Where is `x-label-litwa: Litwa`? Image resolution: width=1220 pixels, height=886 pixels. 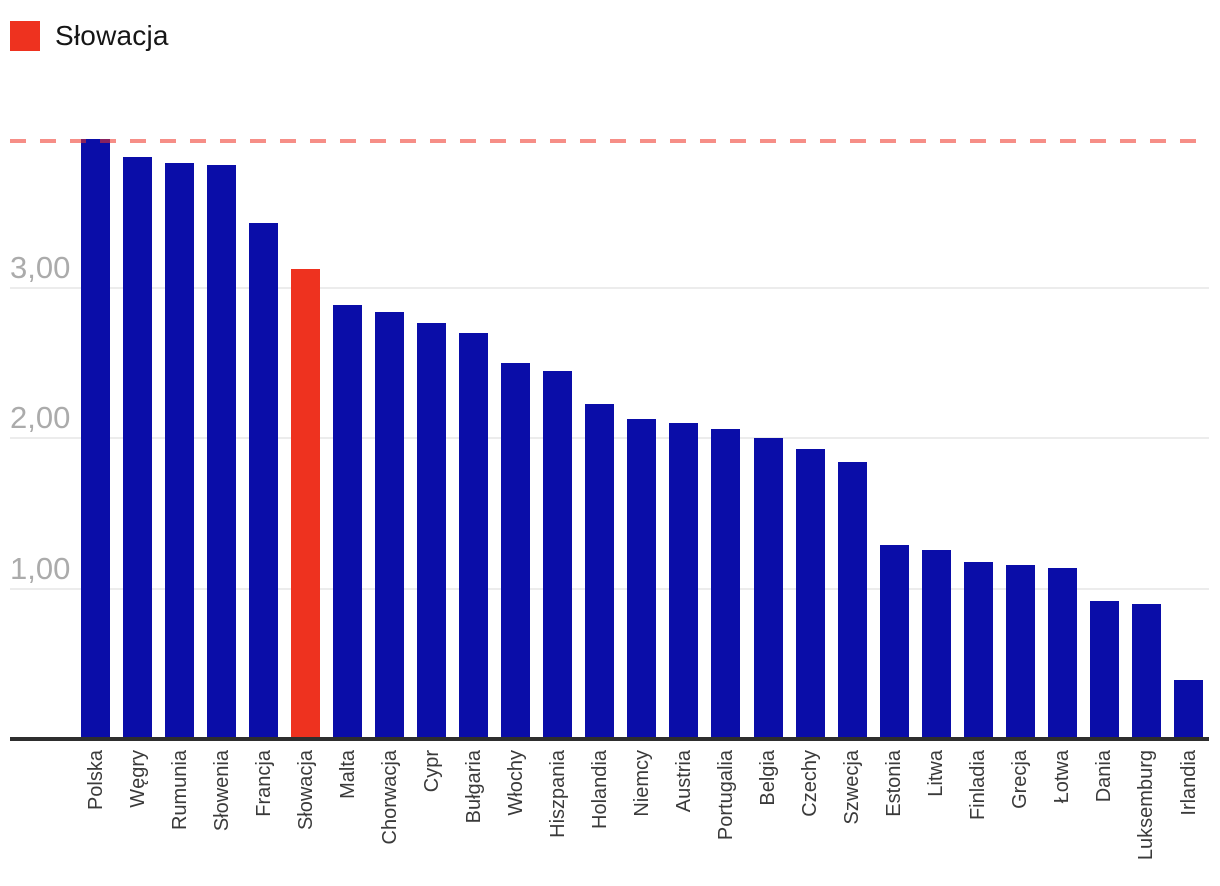
x-label-litwa: Litwa is located at coordinates (936, 773).